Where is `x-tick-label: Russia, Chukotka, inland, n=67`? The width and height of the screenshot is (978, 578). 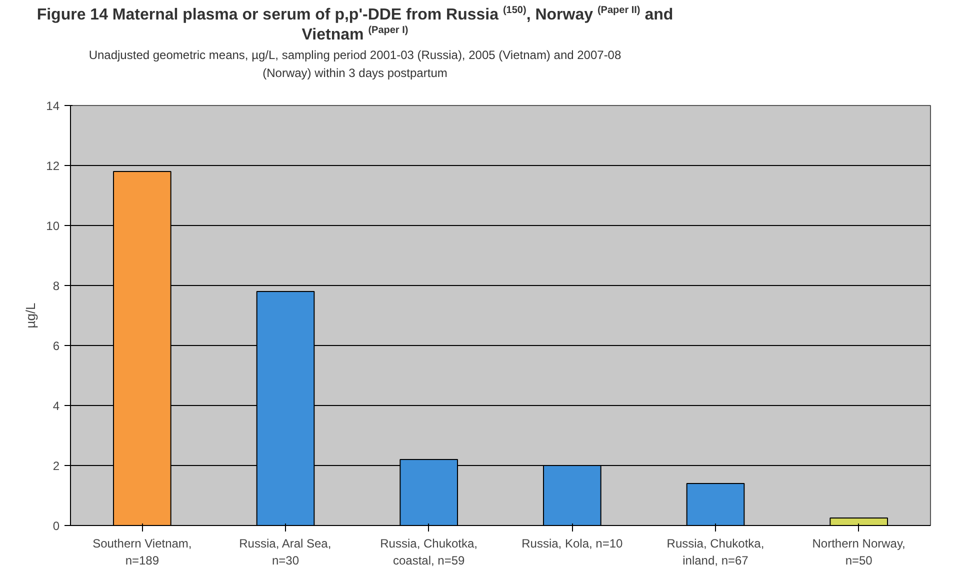 x-tick-label: Russia, Chukotka, inland, n=67 is located at coordinates (715, 552).